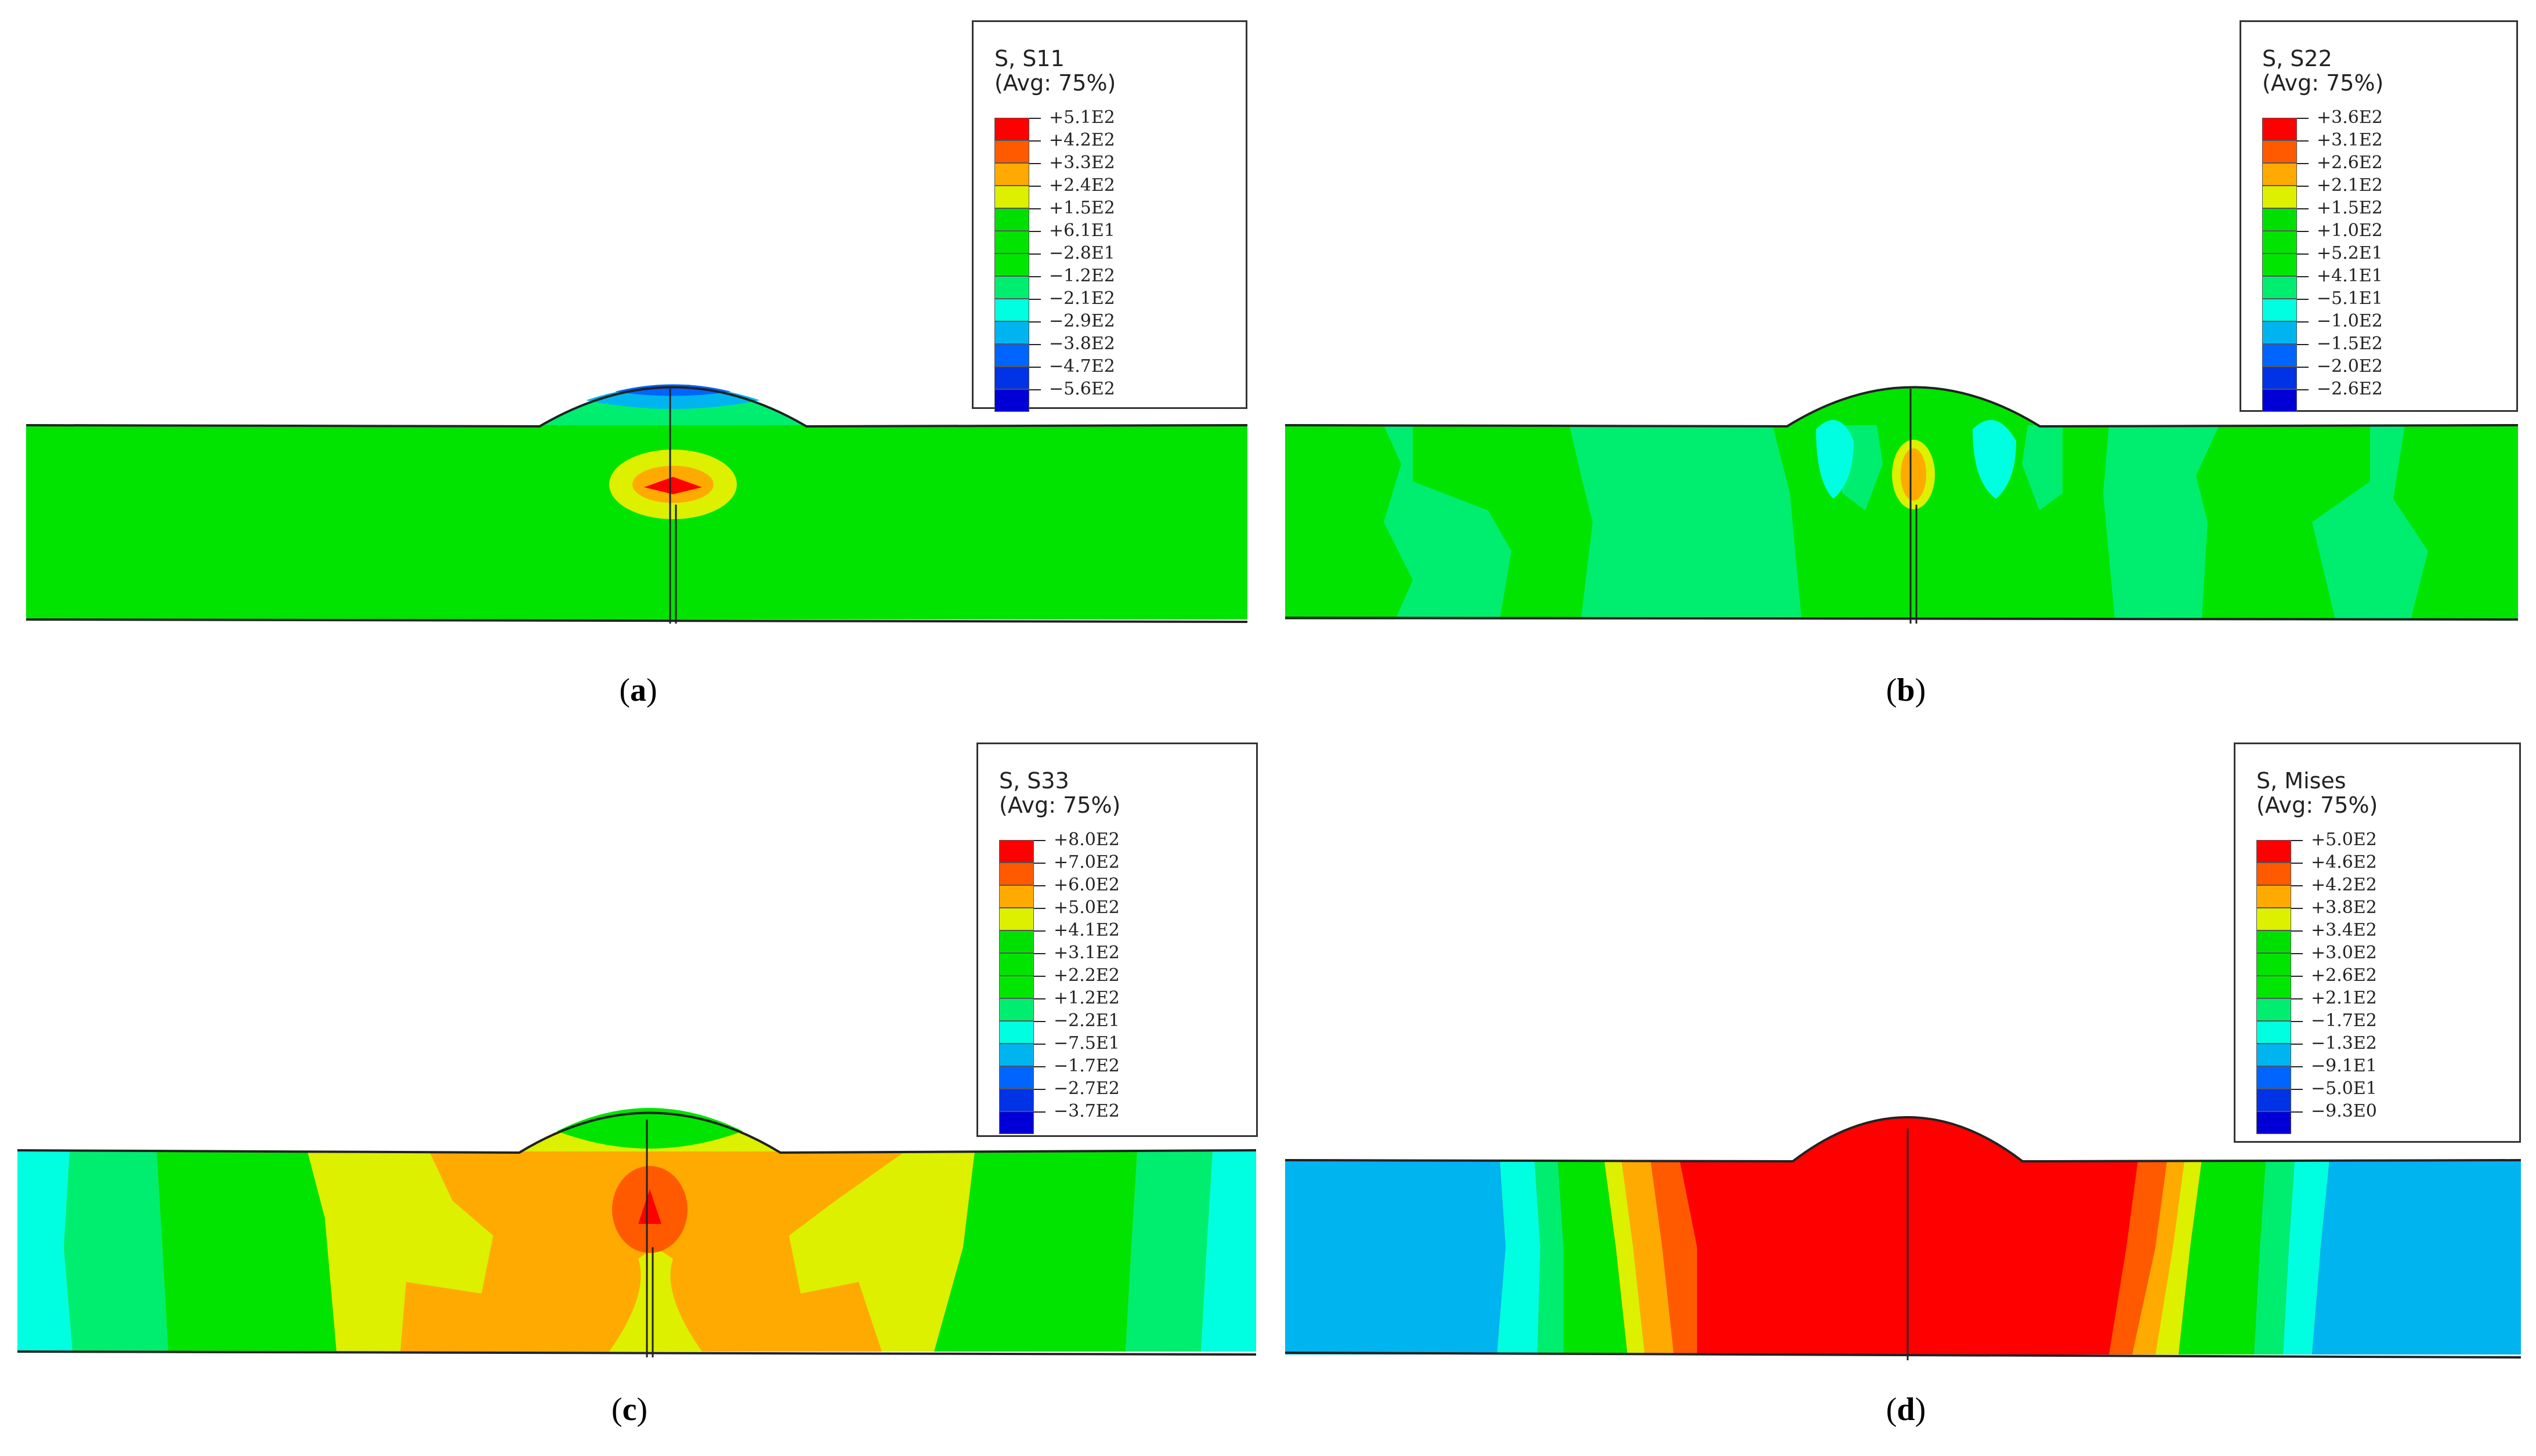 Image resolution: width=2536 pixels, height=1456 pixels. I want to click on band-green-left-d, so click(1593, 1257).